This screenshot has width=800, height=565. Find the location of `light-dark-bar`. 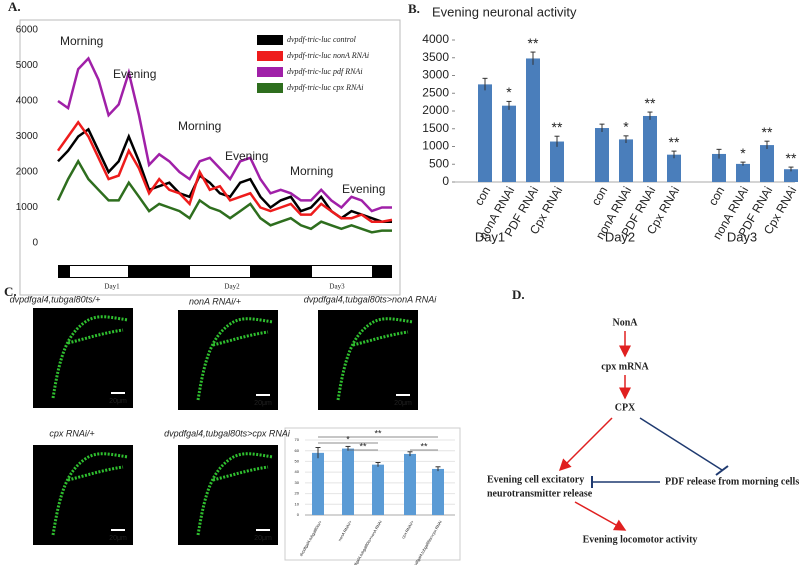

light-dark-bar is located at coordinates (225, 271).